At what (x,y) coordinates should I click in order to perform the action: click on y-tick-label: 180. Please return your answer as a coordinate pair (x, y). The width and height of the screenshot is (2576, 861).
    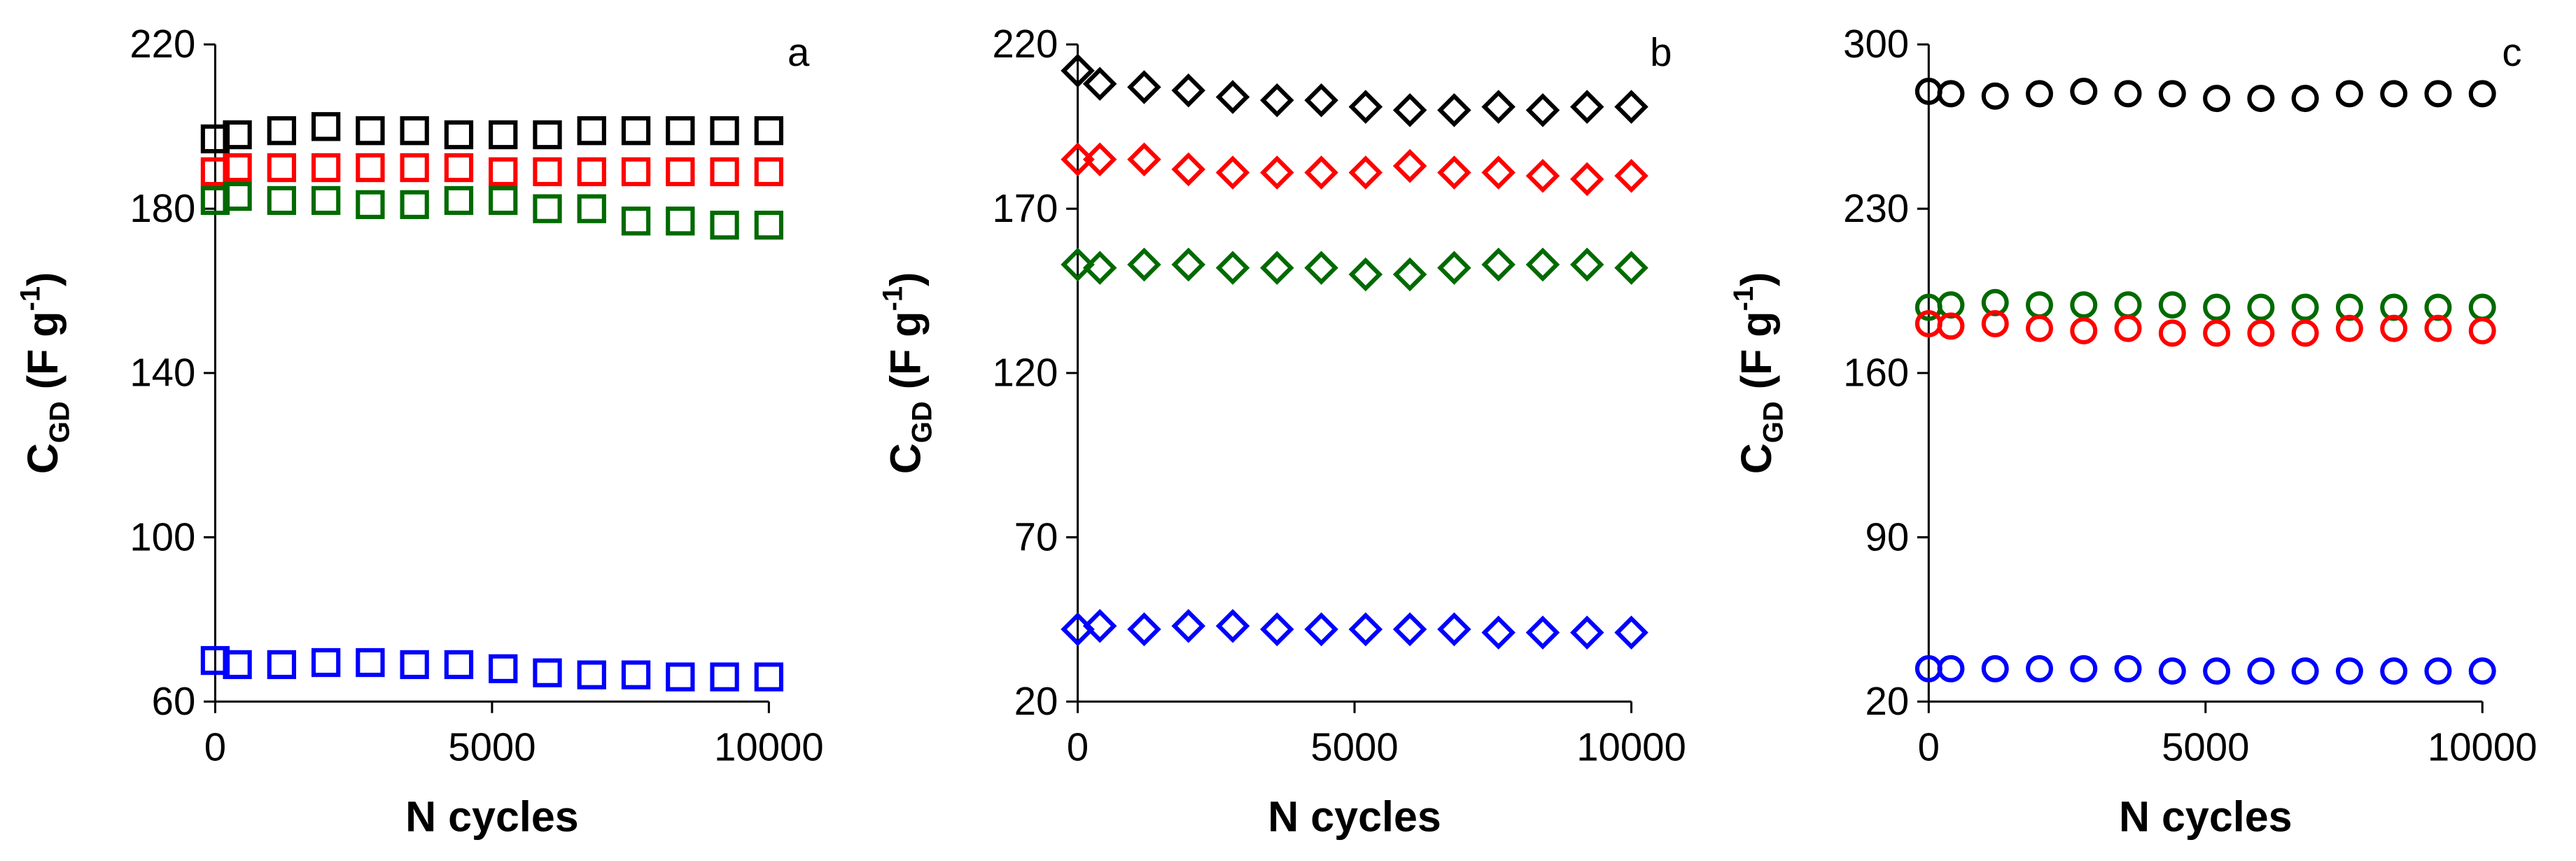
    Looking at the image, I should click on (162, 208).